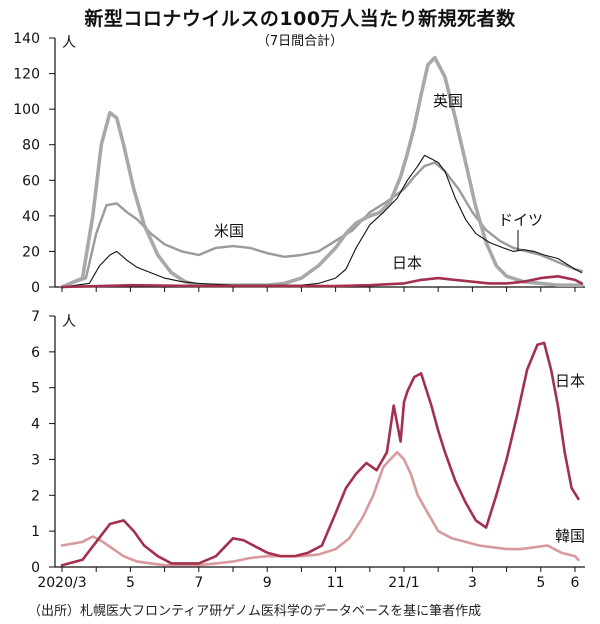 This screenshot has width=600, height=624. Describe the element at coordinates (35, 389) in the screenshot. I see `bottom-y-tick-label: 5` at that location.